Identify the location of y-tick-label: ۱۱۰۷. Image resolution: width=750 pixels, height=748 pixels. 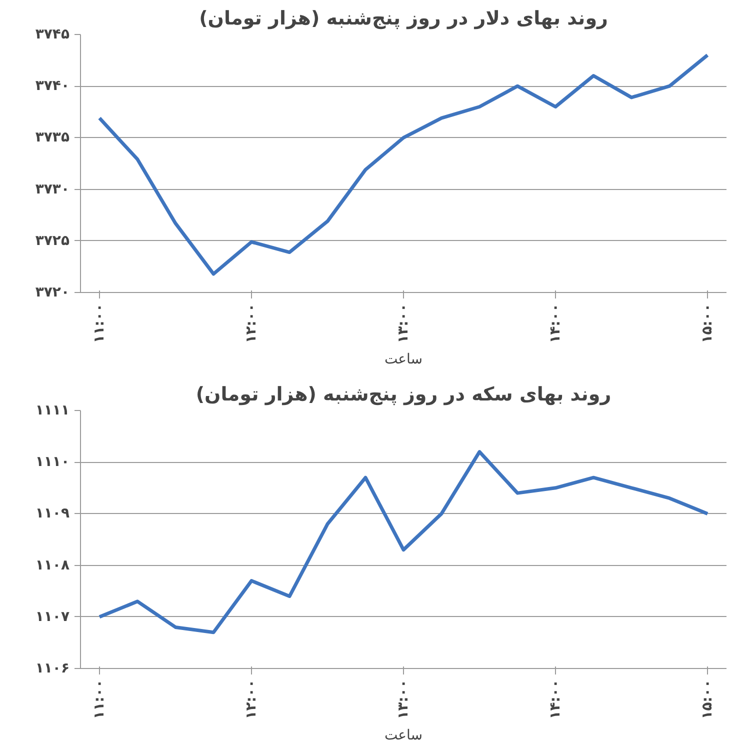
(52, 616).